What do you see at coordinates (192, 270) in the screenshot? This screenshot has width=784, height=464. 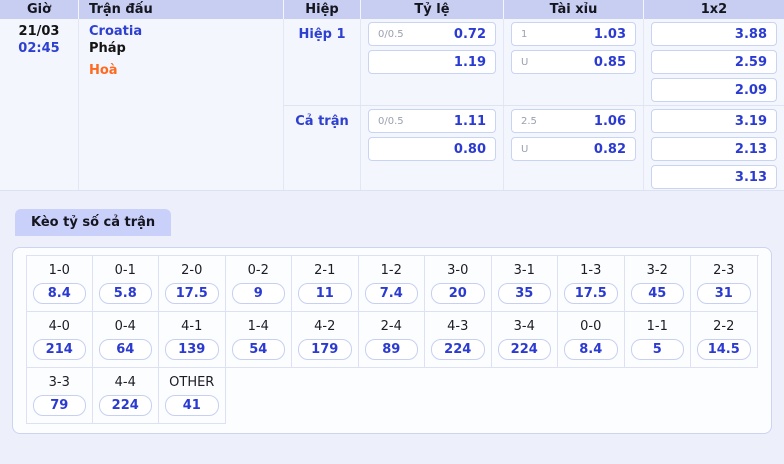 I see `score-label: 2-0` at bounding box center [192, 270].